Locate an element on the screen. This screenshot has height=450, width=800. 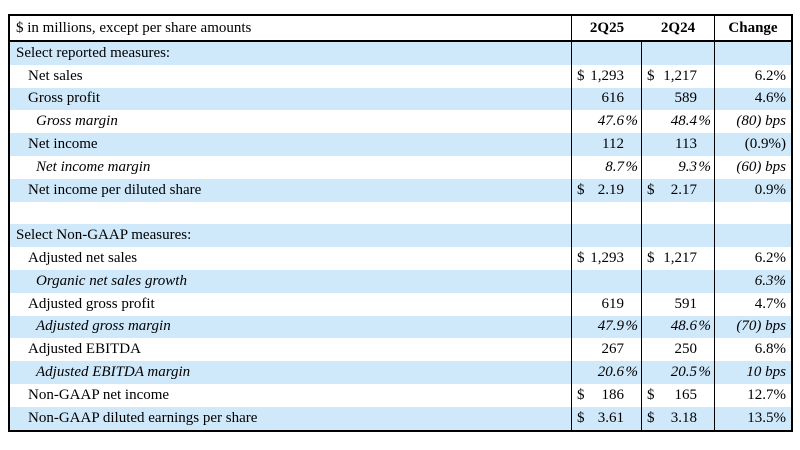
cell-2q24: 20.5% is located at coordinates (677, 372).